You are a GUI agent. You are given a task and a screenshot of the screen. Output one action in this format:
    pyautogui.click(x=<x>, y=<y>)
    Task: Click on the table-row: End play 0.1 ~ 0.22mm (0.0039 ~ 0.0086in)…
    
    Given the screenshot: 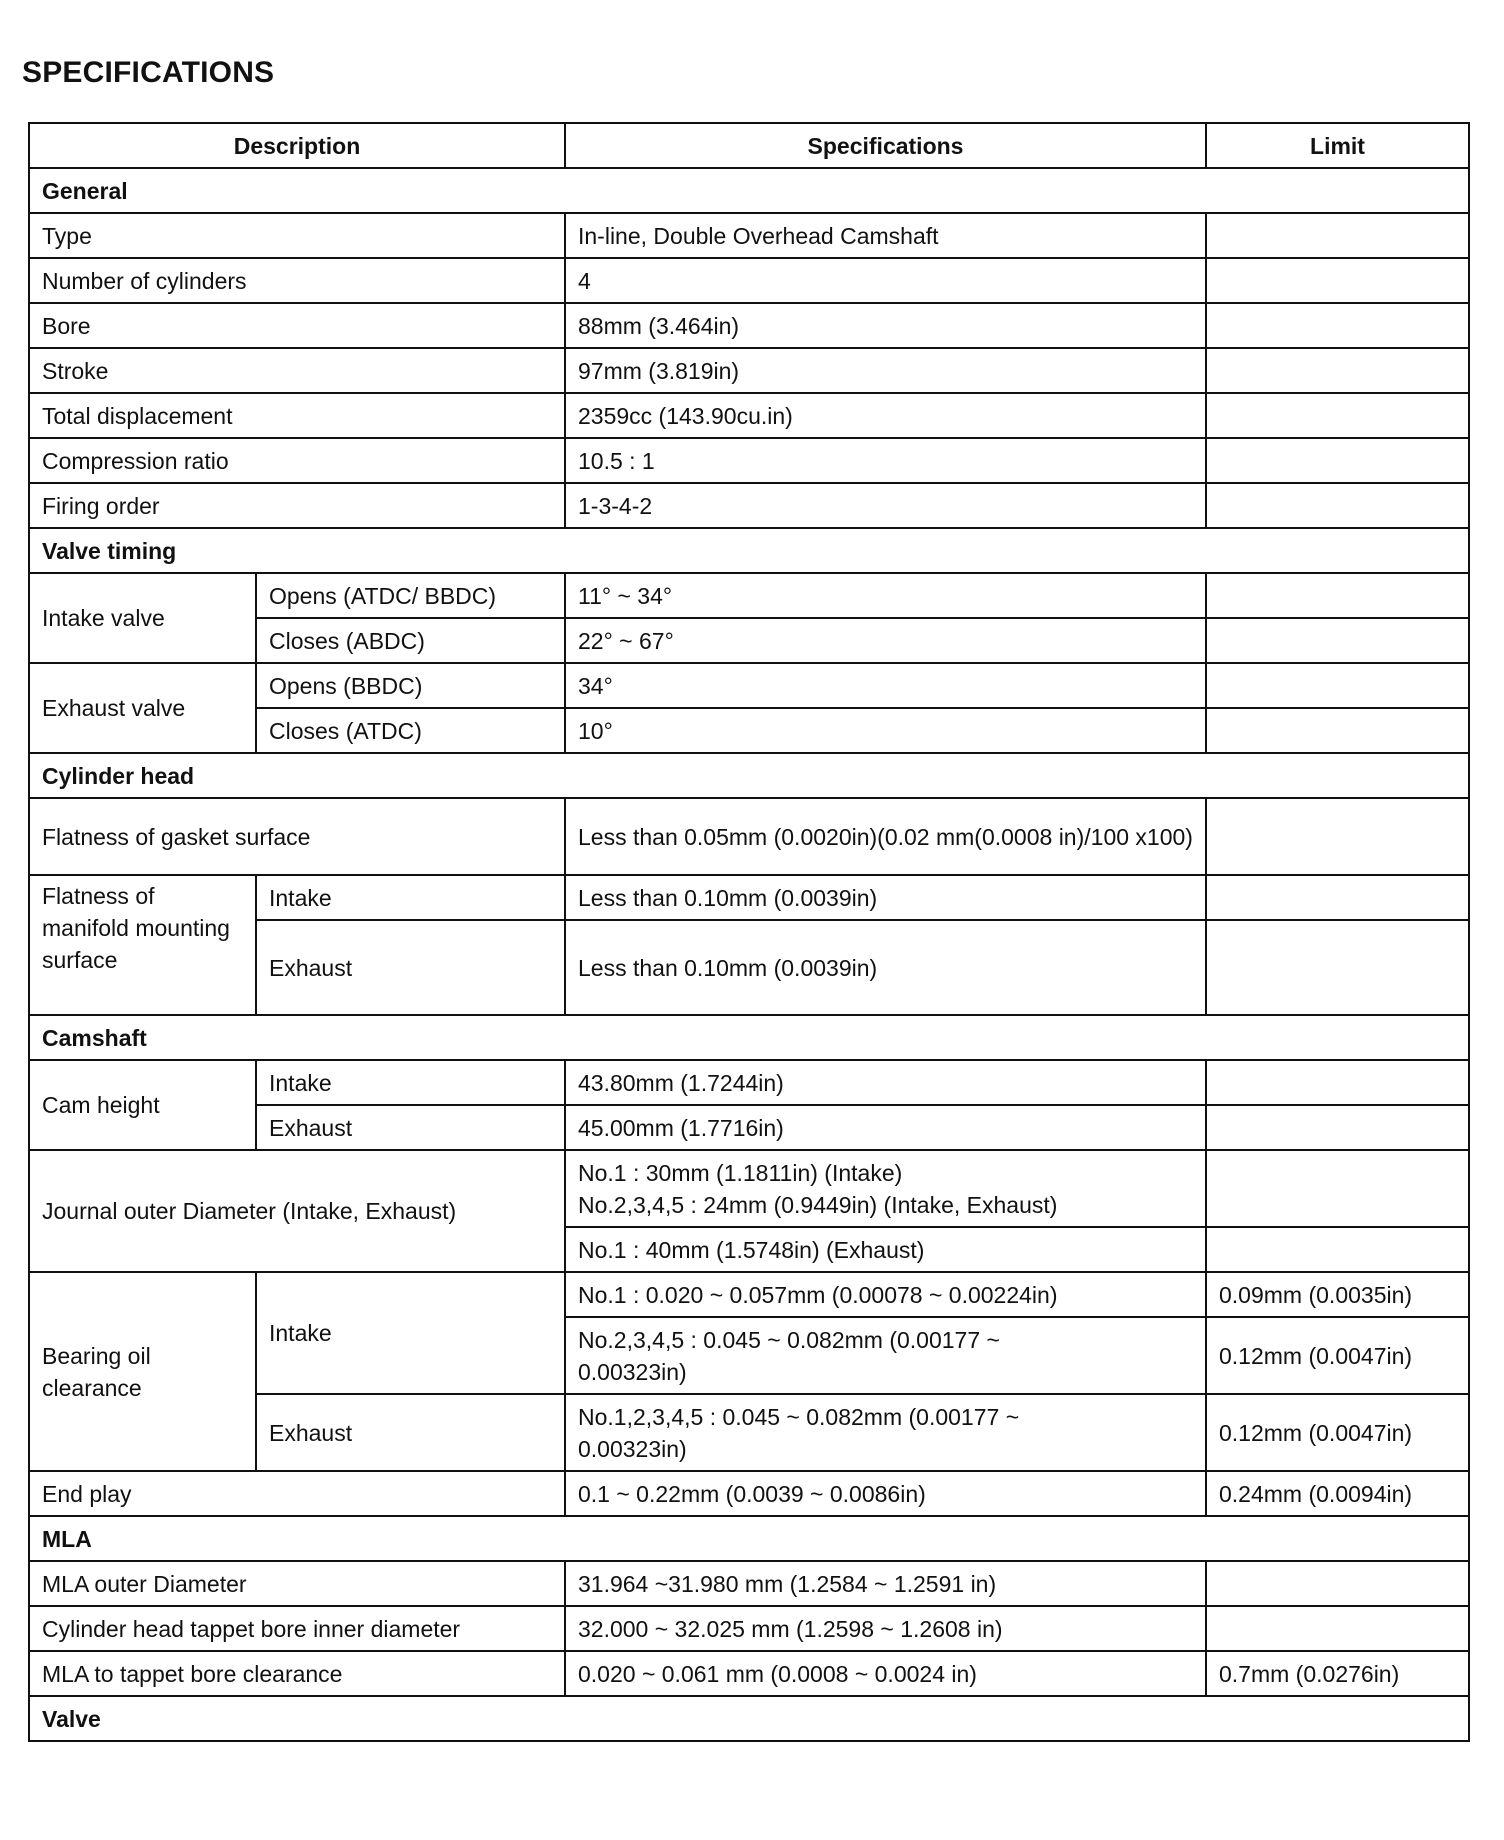 What is the action you would take?
    pyautogui.click(x=749, y=1493)
    